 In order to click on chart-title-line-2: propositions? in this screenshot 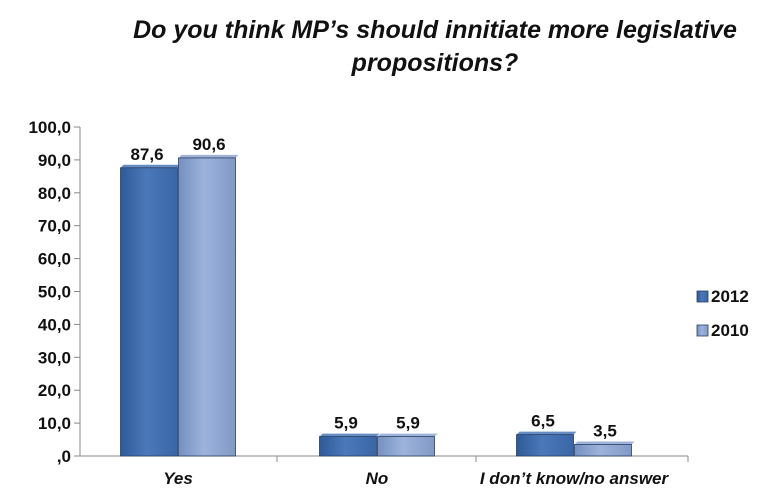, I will do `click(435, 63)`.